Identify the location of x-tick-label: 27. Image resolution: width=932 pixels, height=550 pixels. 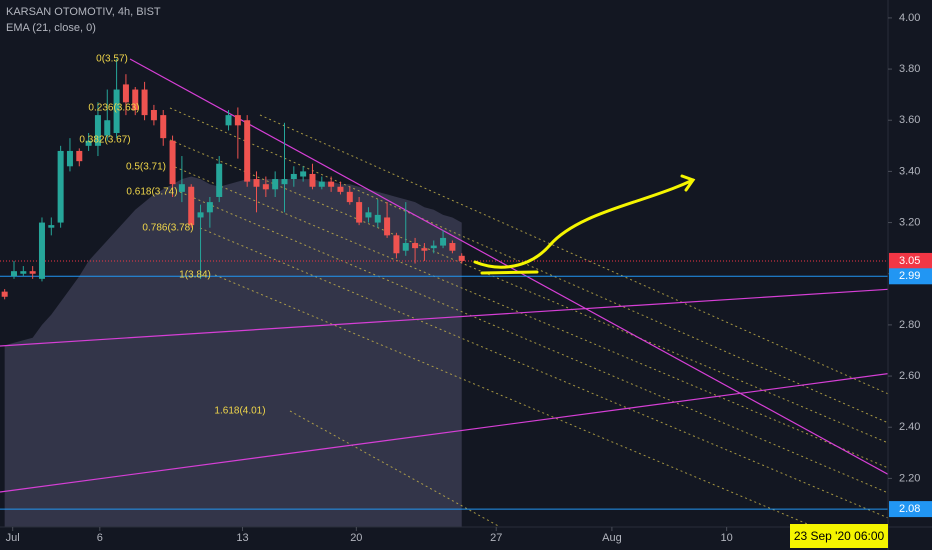
(496, 538).